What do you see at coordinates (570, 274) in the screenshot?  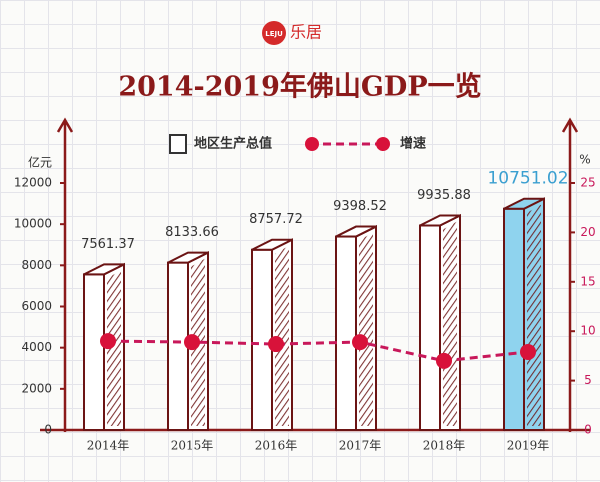 I see `y2-axis` at bounding box center [570, 274].